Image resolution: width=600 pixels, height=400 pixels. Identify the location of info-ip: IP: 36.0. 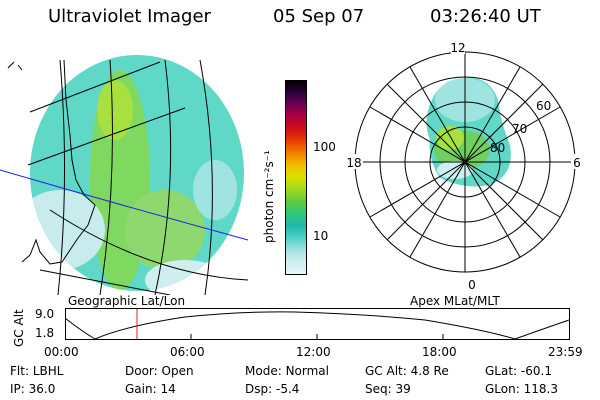
(32, 389).